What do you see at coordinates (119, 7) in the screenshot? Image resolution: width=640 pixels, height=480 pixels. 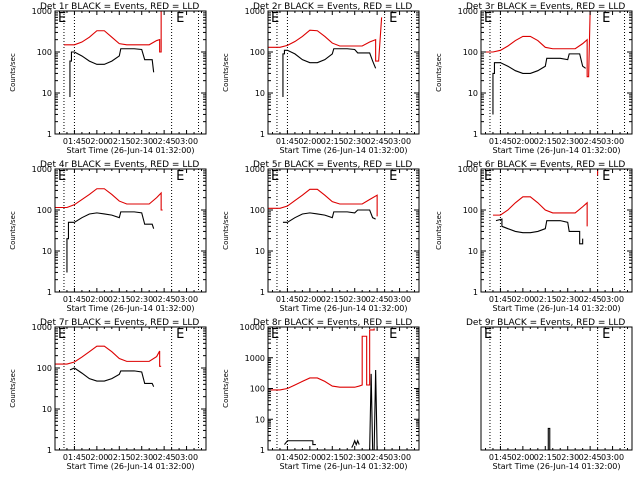 I see `panel-title: Det 1r BLACK = Events, RED = LLD` at bounding box center [119, 7].